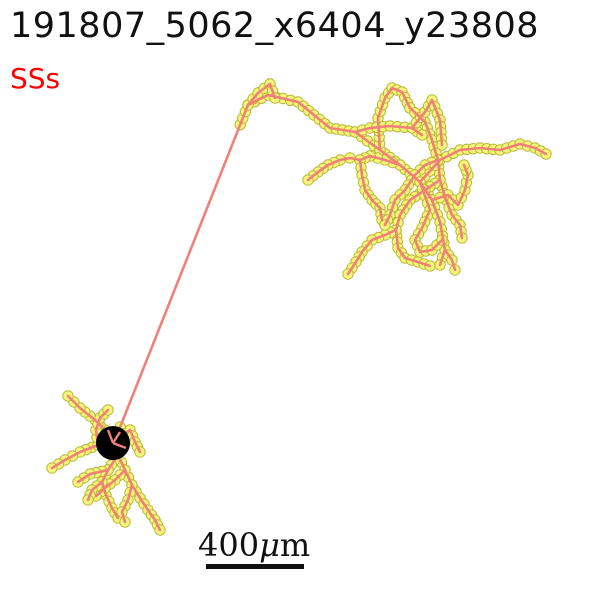 This screenshot has width=600, height=600. I want to click on scale-bar-unit-prefix: μ, so click(269, 545).